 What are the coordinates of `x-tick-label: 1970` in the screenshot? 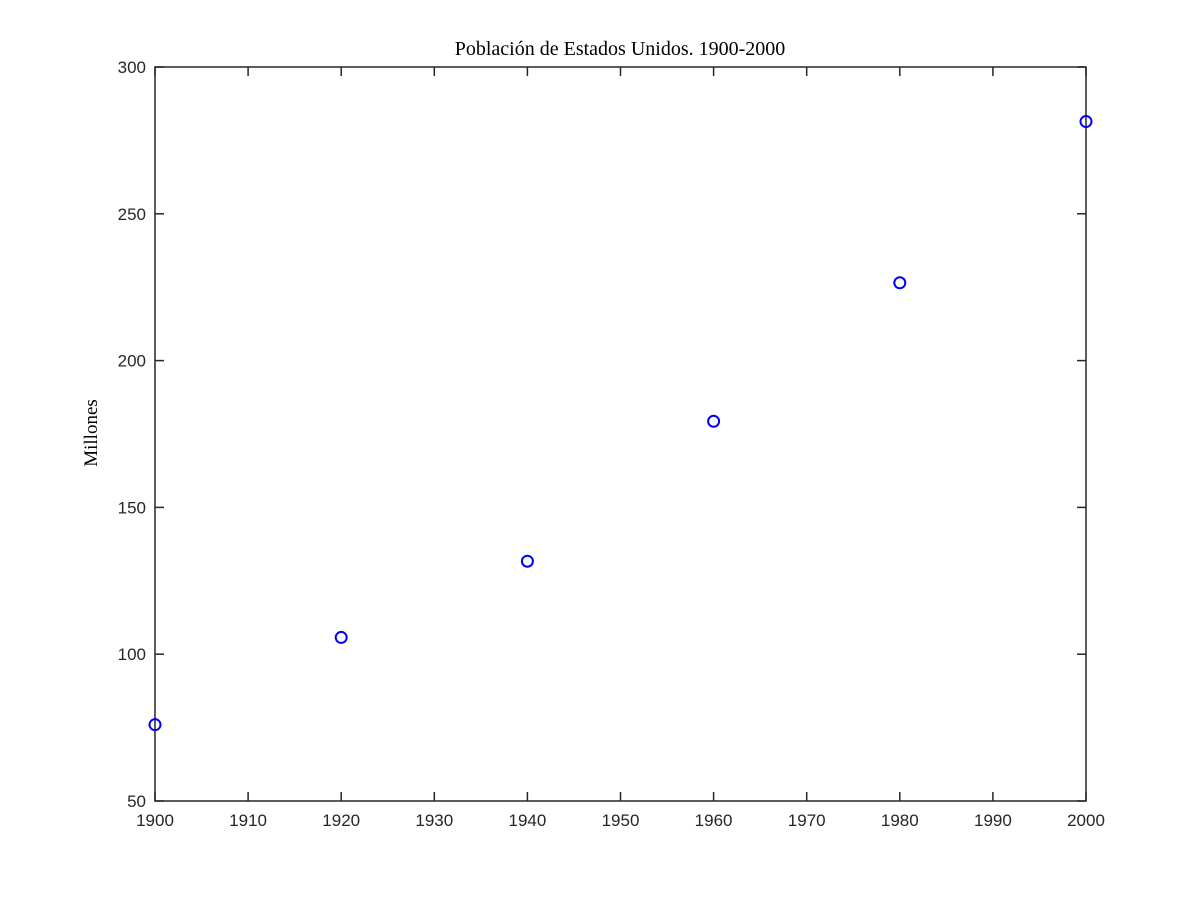 It's located at (807, 820).